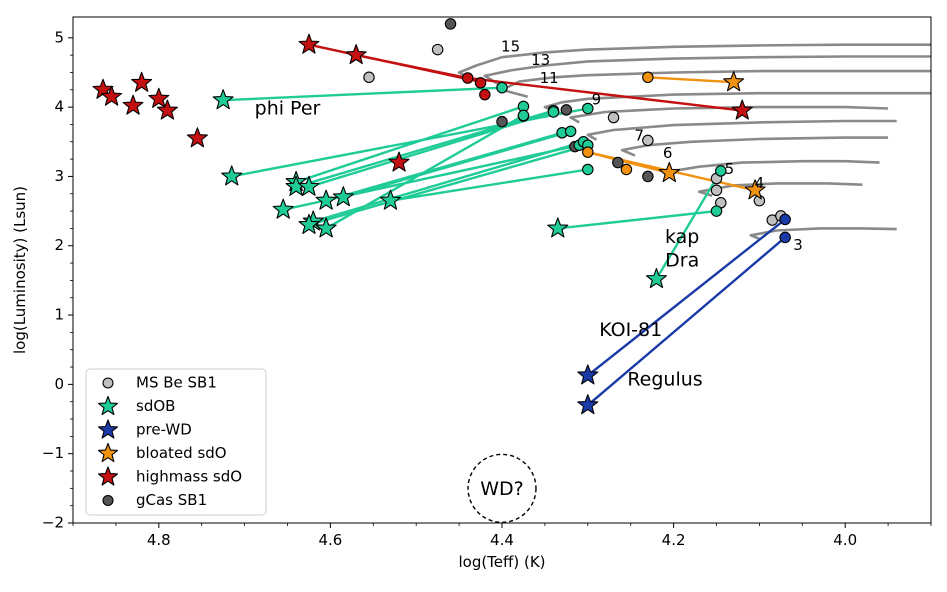 Image resolution: width=947 pixels, height=592 pixels. I want to click on annotation-koi-81: KOI-81, so click(630, 330).